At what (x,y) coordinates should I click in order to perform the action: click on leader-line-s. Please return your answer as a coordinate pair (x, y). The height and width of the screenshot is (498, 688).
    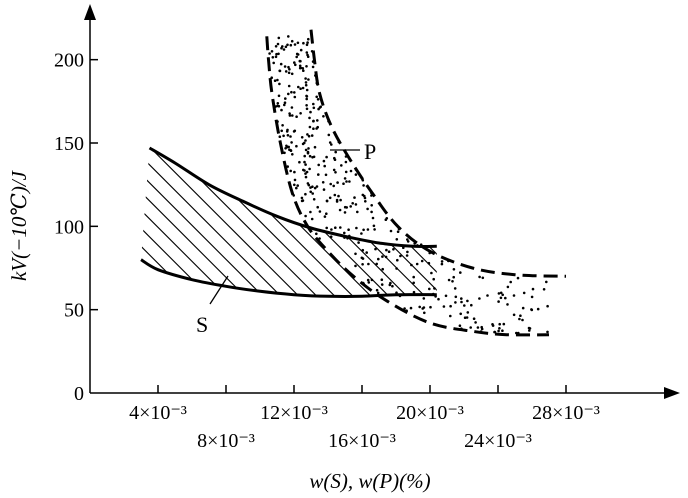
    Looking at the image, I should click on (219, 290).